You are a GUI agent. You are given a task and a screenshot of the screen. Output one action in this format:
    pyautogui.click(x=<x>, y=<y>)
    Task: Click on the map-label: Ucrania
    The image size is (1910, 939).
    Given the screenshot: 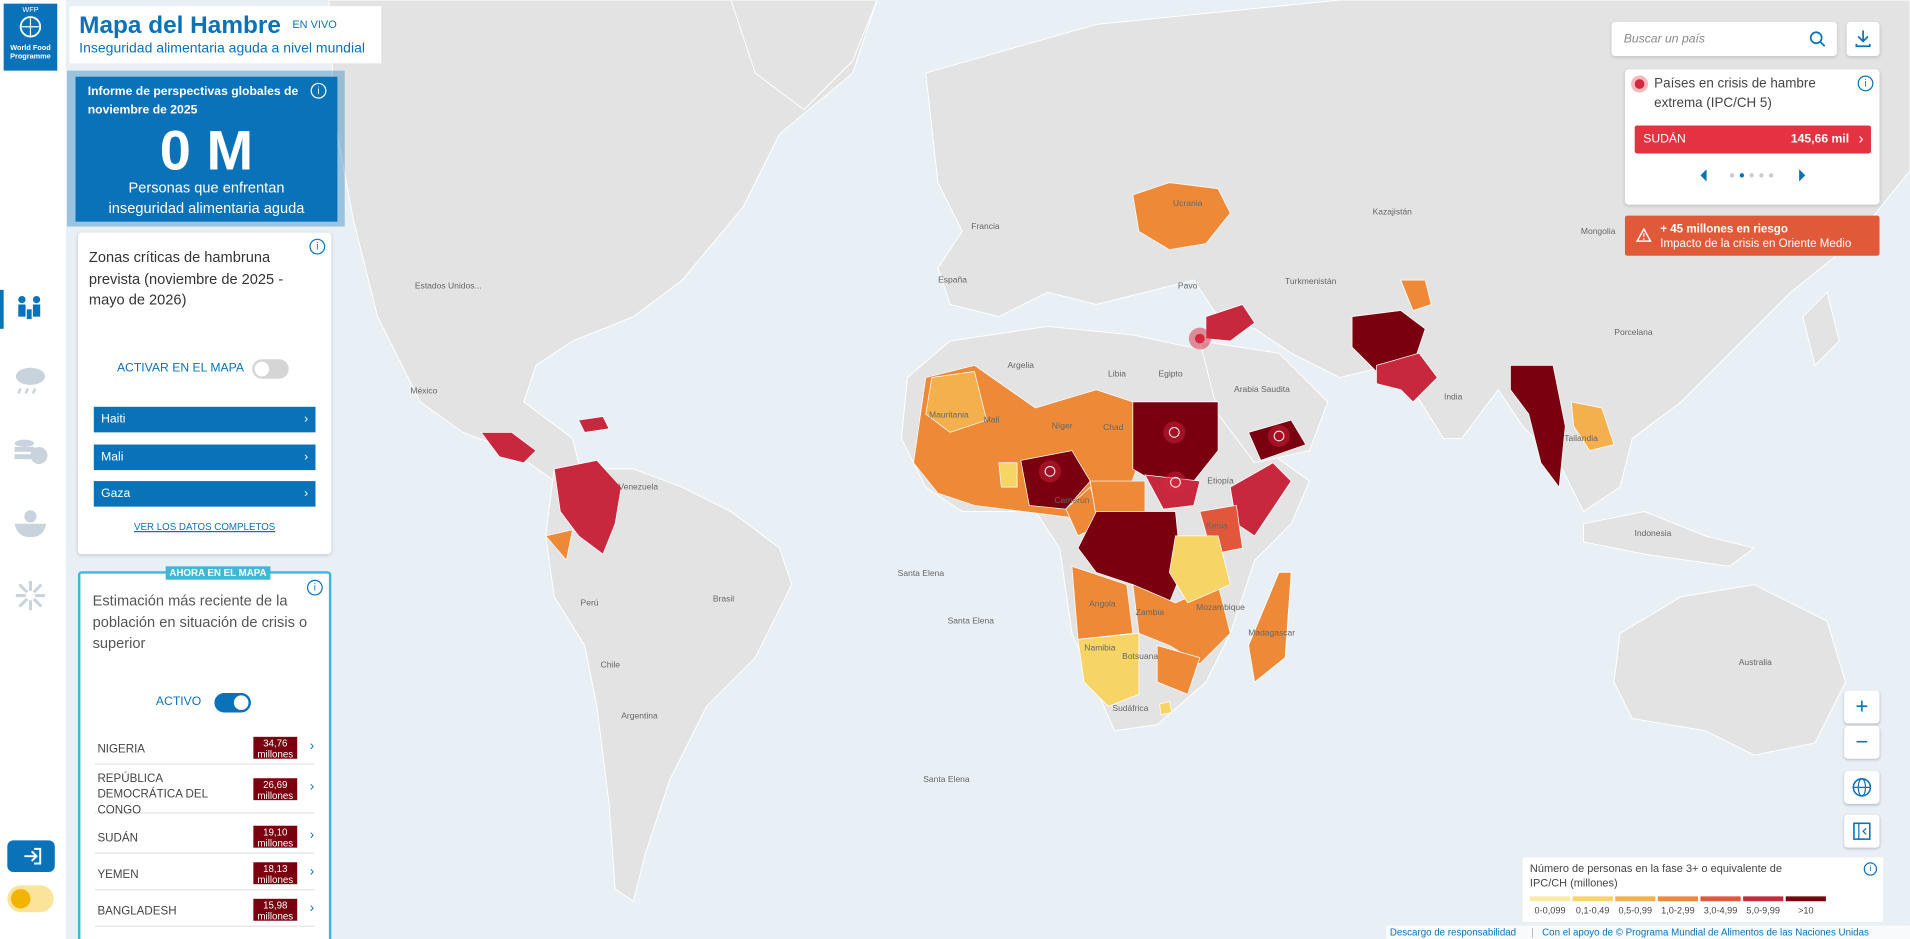 What is the action you would take?
    pyautogui.click(x=1188, y=203)
    